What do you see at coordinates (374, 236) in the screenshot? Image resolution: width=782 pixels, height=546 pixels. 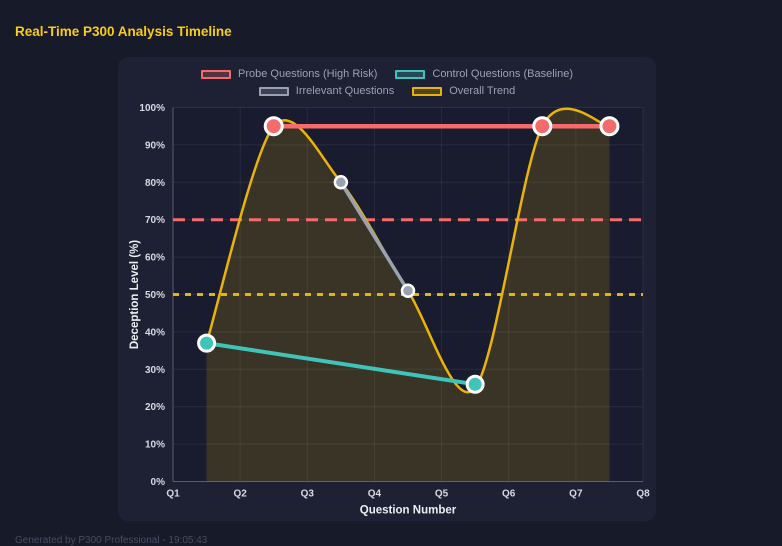 I see `series-line-irrelevant-questions` at bounding box center [374, 236].